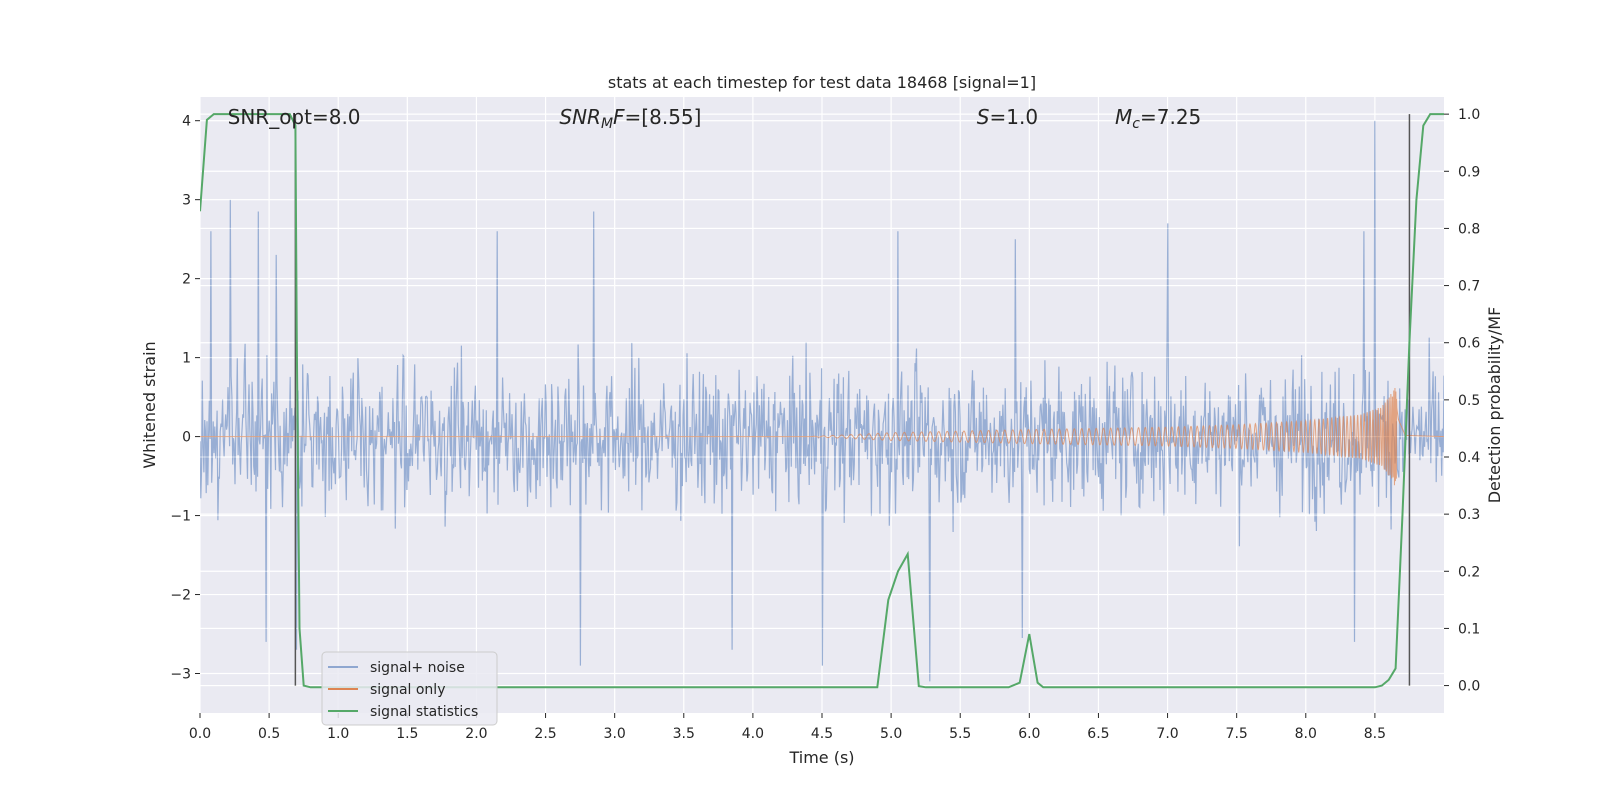 This screenshot has width=1600, height=800. What do you see at coordinates (1167, 734) in the screenshot?
I see `x-tick-label-14: 7.0` at bounding box center [1167, 734].